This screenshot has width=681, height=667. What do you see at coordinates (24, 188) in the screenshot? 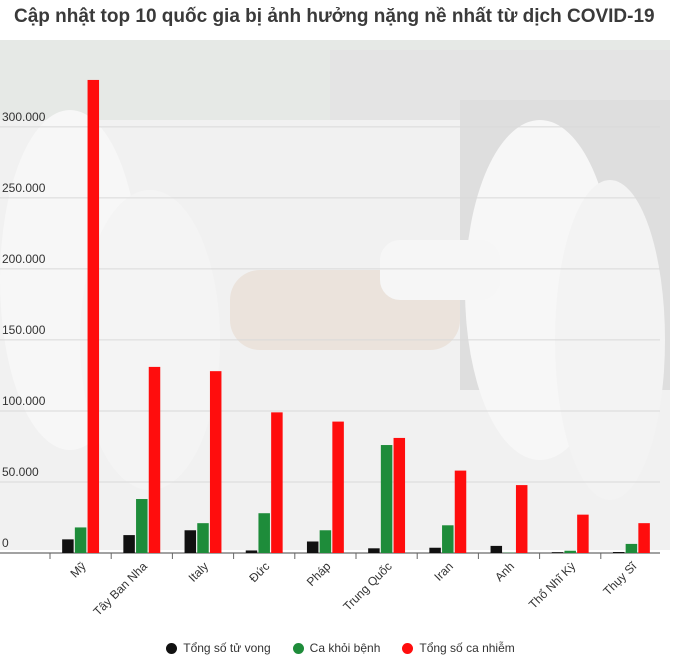
I see `y-tick-label: 250.000` at bounding box center [24, 188].